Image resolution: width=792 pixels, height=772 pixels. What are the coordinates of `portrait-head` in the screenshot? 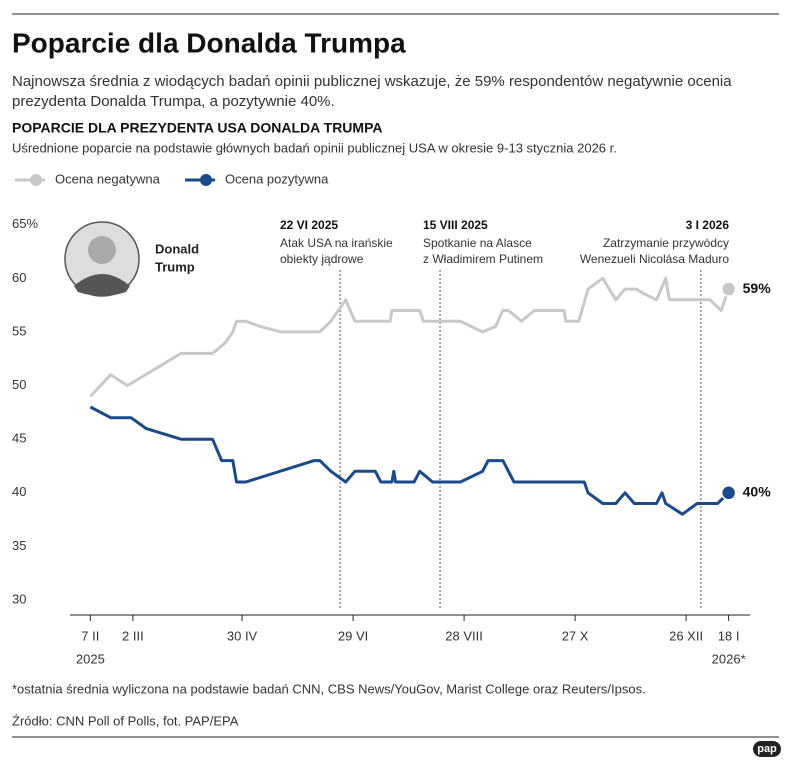 It's located at (102, 250).